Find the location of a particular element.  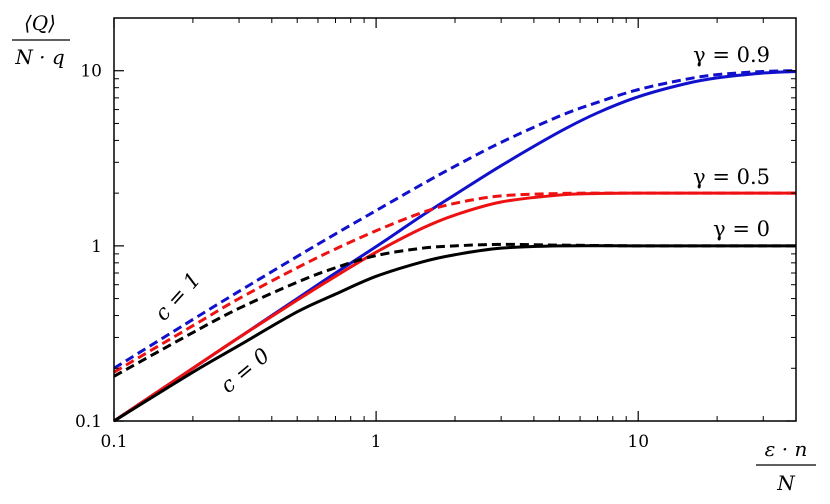

y-axis-label-numerator: ⟨Q⟩ is located at coordinates (40, 23).